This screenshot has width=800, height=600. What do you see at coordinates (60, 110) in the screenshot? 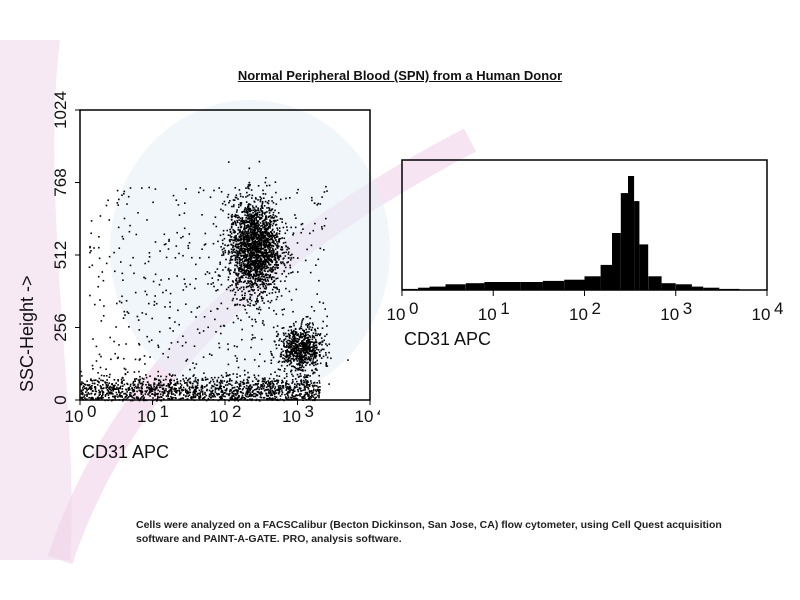
I see `scatter-y-tick-label: 1024` at bounding box center [60, 110].